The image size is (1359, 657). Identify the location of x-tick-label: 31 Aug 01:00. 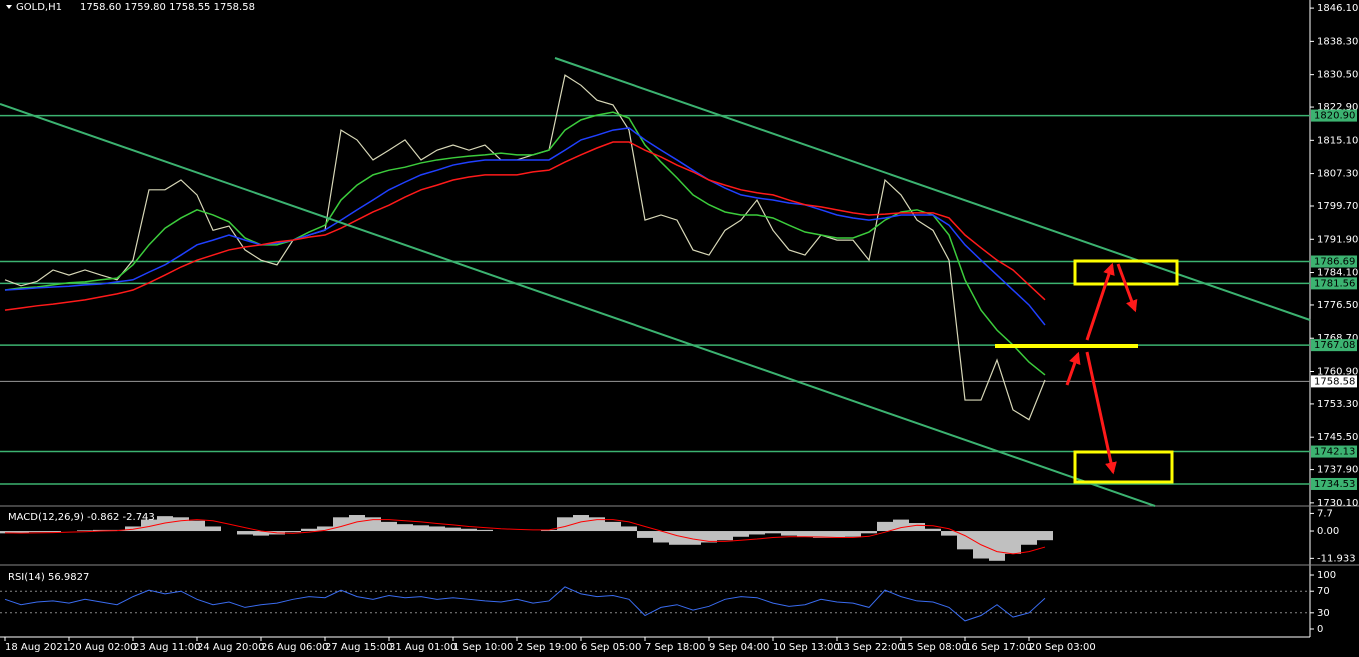
(422, 647).